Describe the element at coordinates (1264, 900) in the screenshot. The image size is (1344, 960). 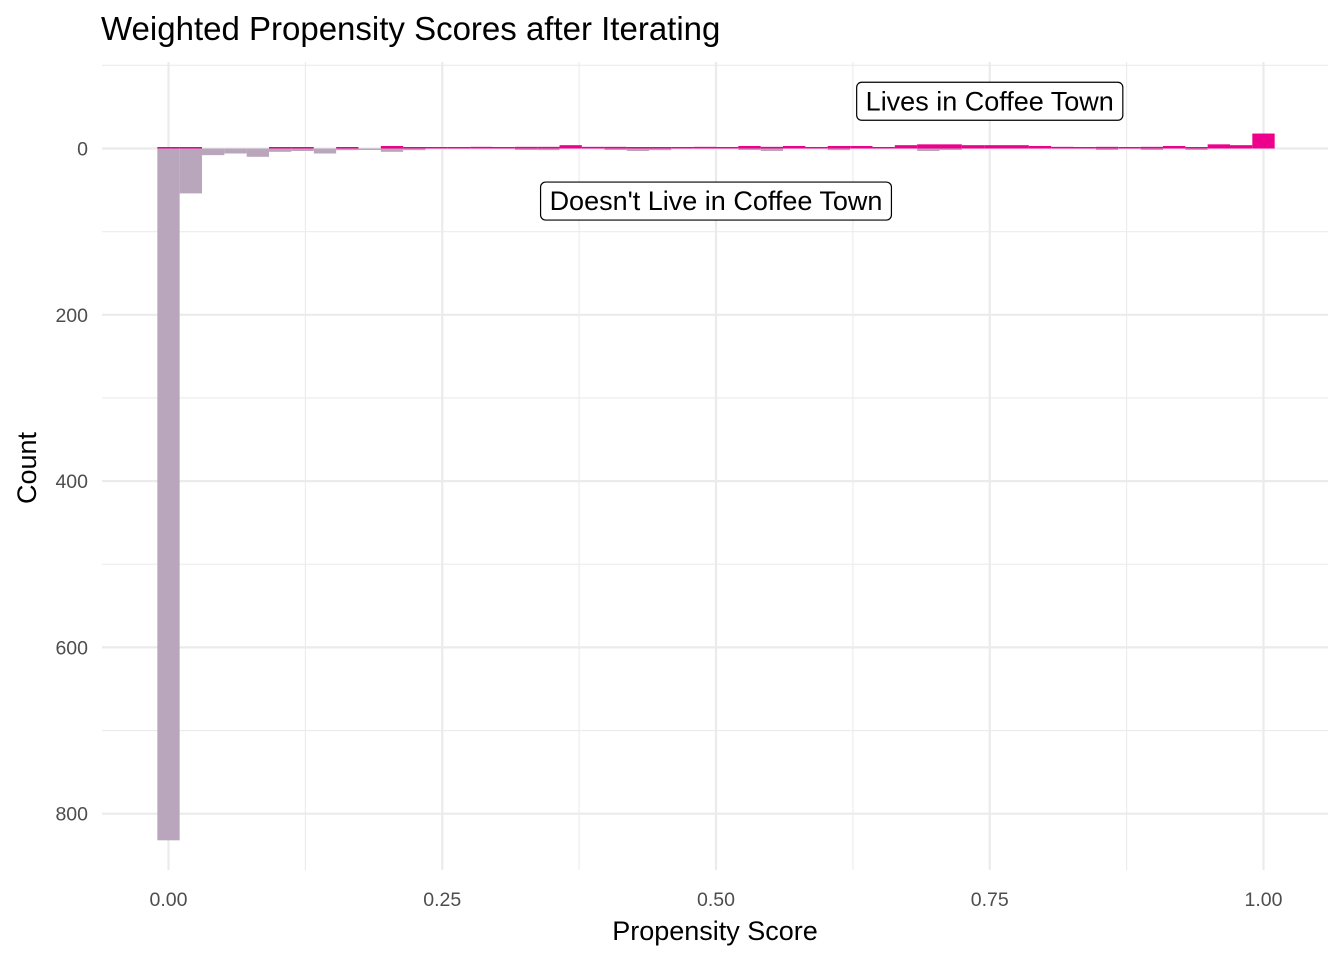
I see `x-tick-label: 1.00` at that location.